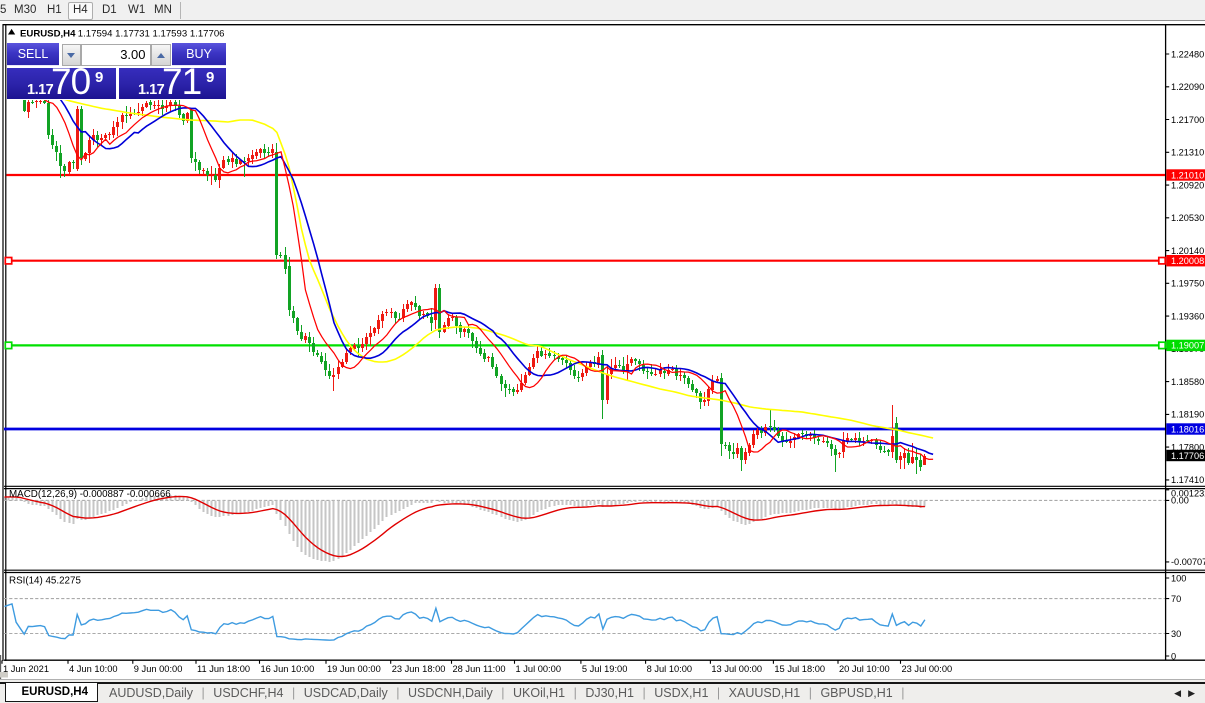 The image size is (1205, 703). Describe the element at coordinates (1187, 480) in the screenshot. I see `svg-text: 1.17410` at that location.